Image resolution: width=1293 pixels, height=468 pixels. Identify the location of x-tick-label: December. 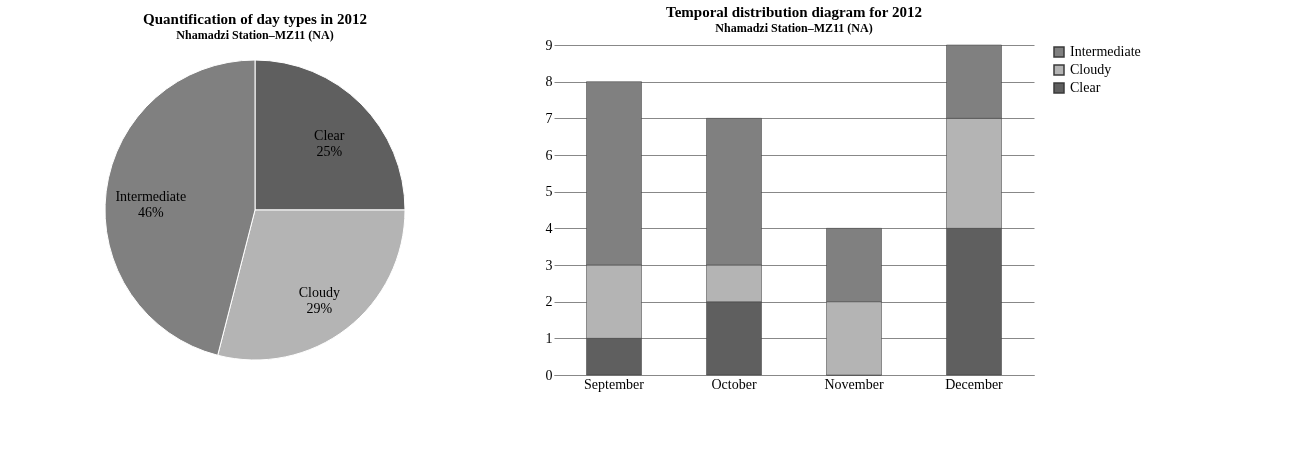
(974, 384).